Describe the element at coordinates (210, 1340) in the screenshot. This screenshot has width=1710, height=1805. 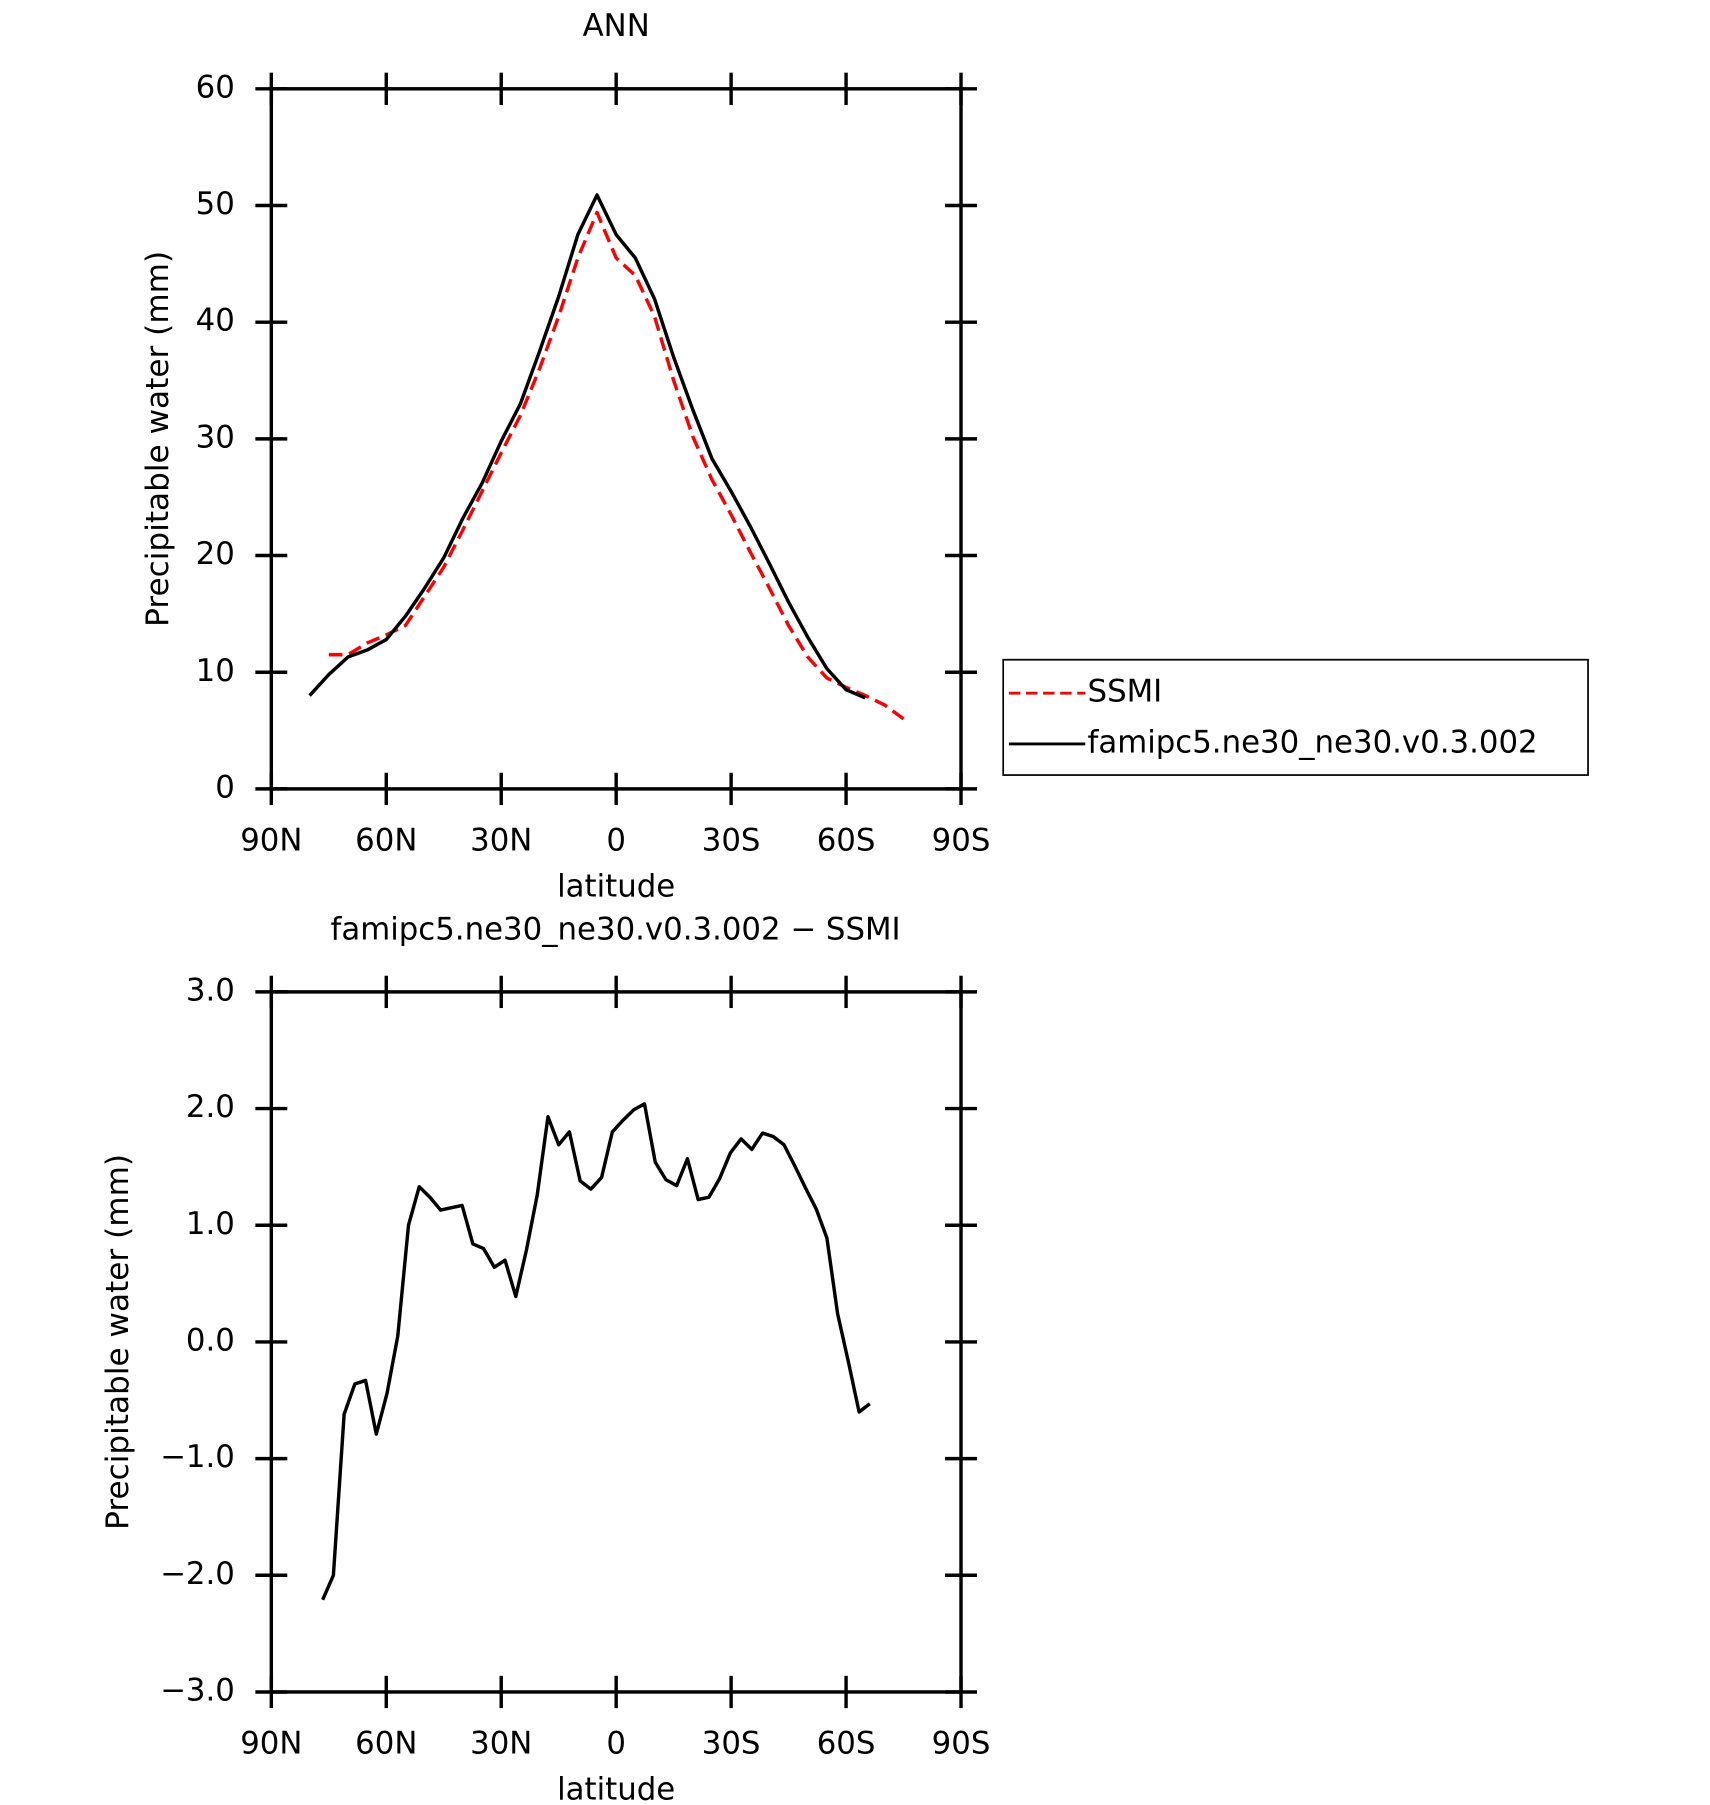
I see `y-tick-label: 0.0` at that location.